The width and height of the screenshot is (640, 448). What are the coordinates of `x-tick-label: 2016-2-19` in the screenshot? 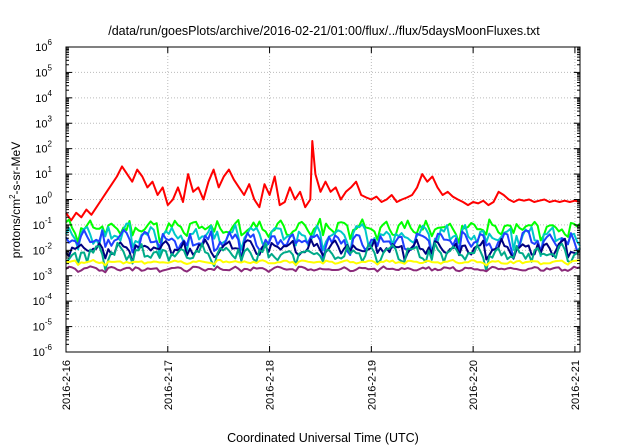 It's located at (372, 385).